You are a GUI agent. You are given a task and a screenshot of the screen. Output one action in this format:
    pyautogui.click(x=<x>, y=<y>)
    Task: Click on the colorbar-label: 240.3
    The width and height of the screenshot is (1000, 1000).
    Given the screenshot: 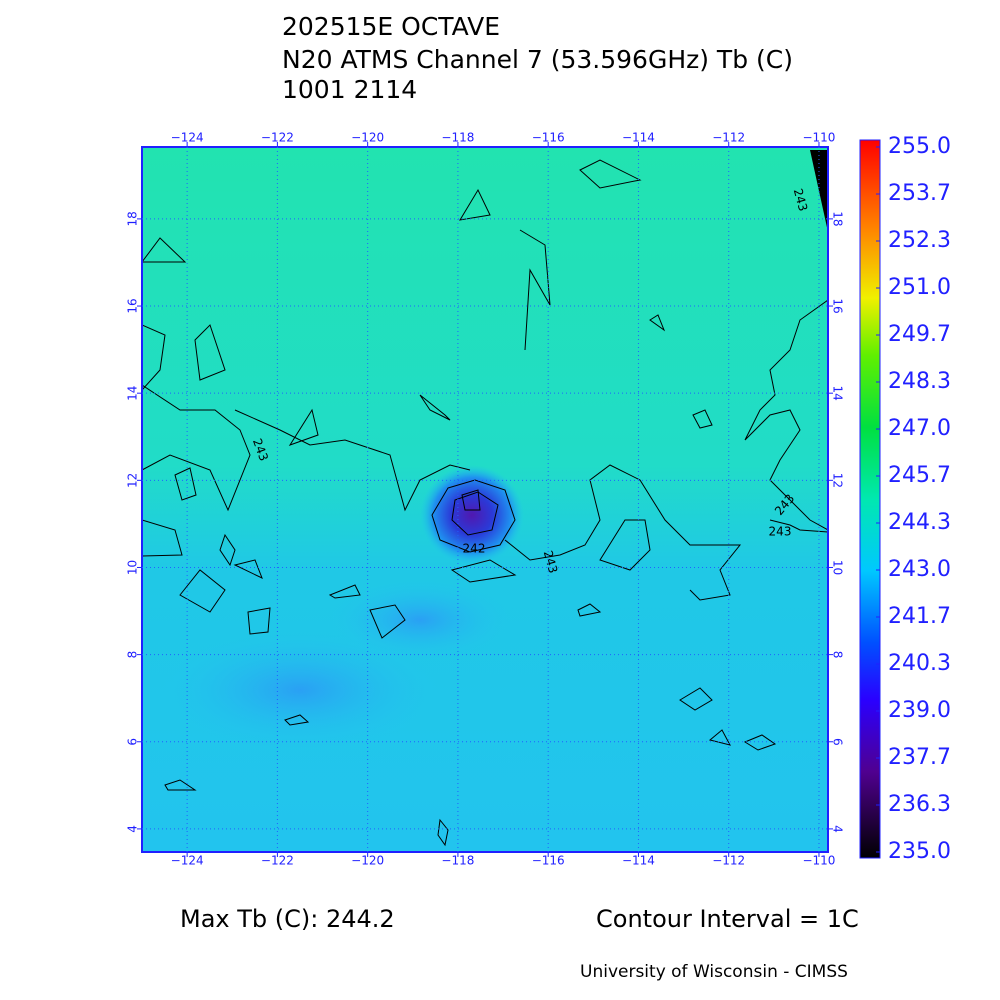 What is the action you would take?
    pyautogui.click(x=919, y=663)
    